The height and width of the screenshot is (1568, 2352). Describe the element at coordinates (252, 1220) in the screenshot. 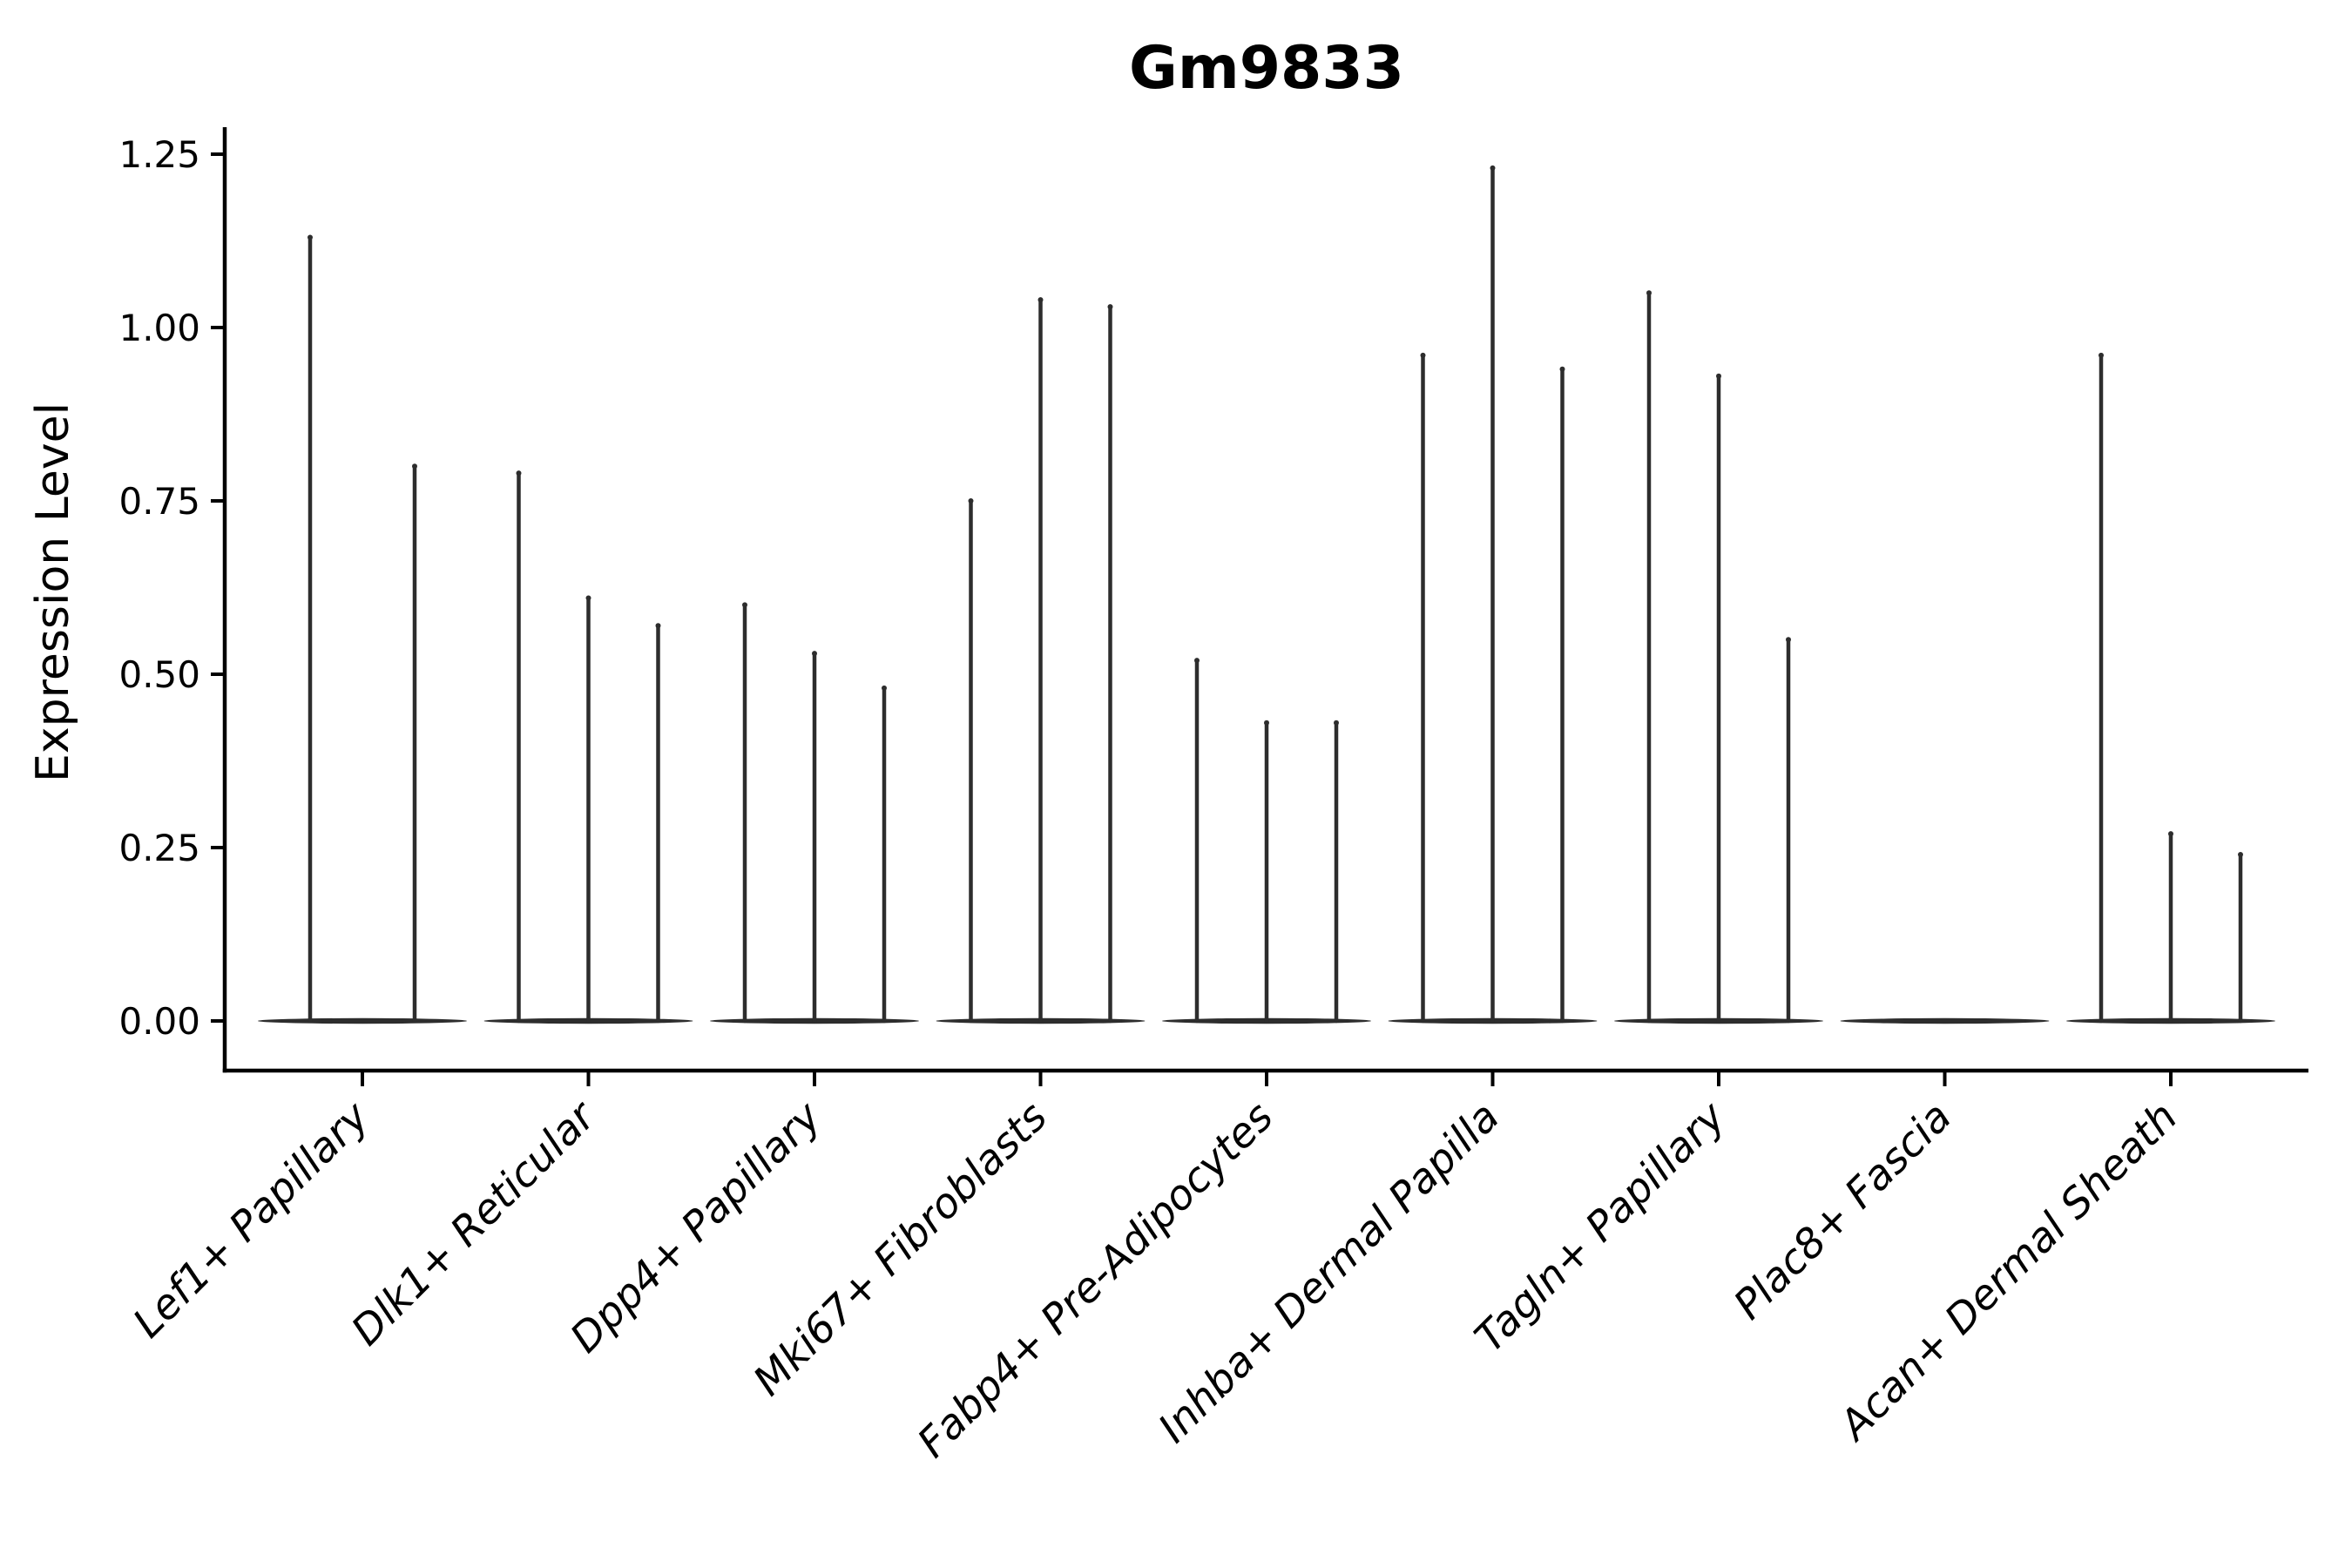

I see `x-tick-label: Lef1+ Papillary` at that location.